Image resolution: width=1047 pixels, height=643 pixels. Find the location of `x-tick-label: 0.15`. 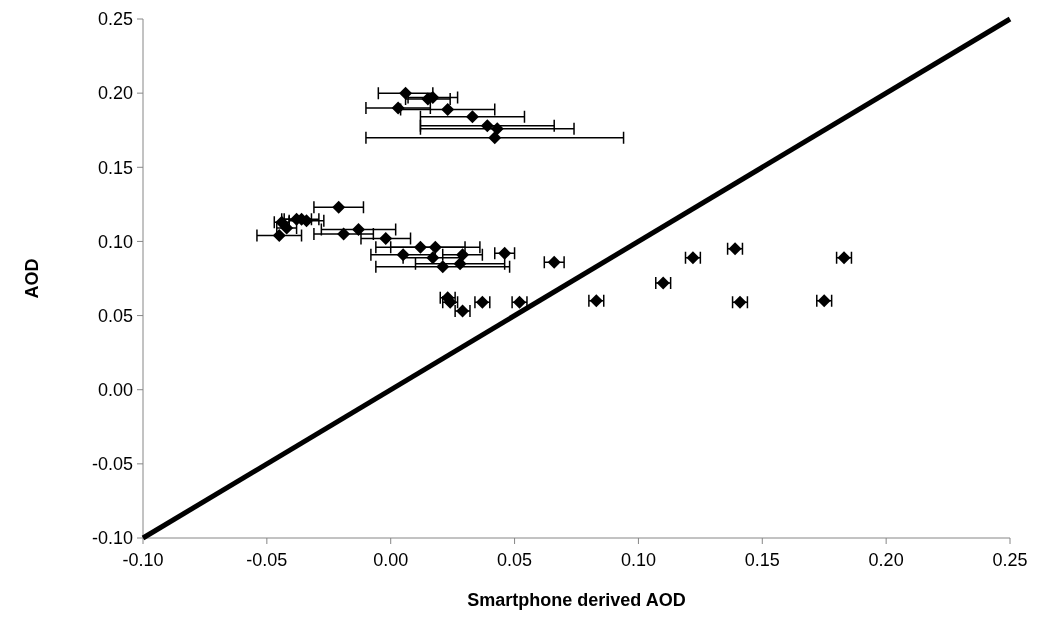

x-tick-label: 0.15 is located at coordinates (762, 560).